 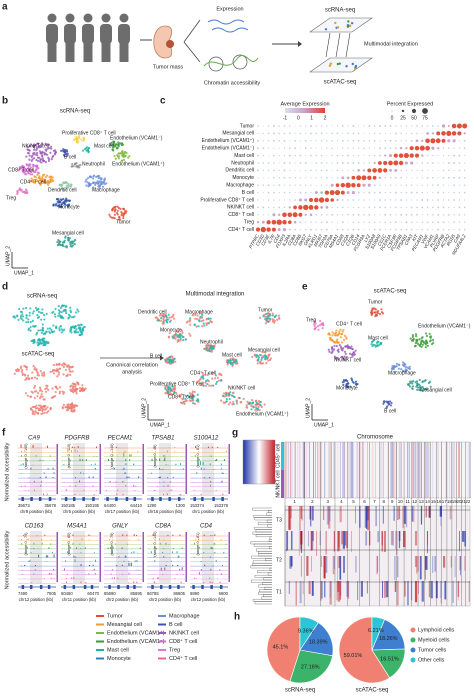 What do you see at coordinates (346, 66) in the screenshot?
I see `plane-dot` at bounding box center [346, 66].